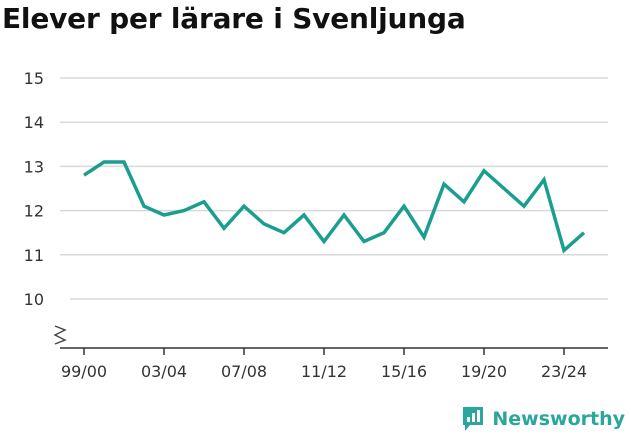 This screenshot has width=631, height=439. I want to click on data-point-00/01, so click(104, 161).